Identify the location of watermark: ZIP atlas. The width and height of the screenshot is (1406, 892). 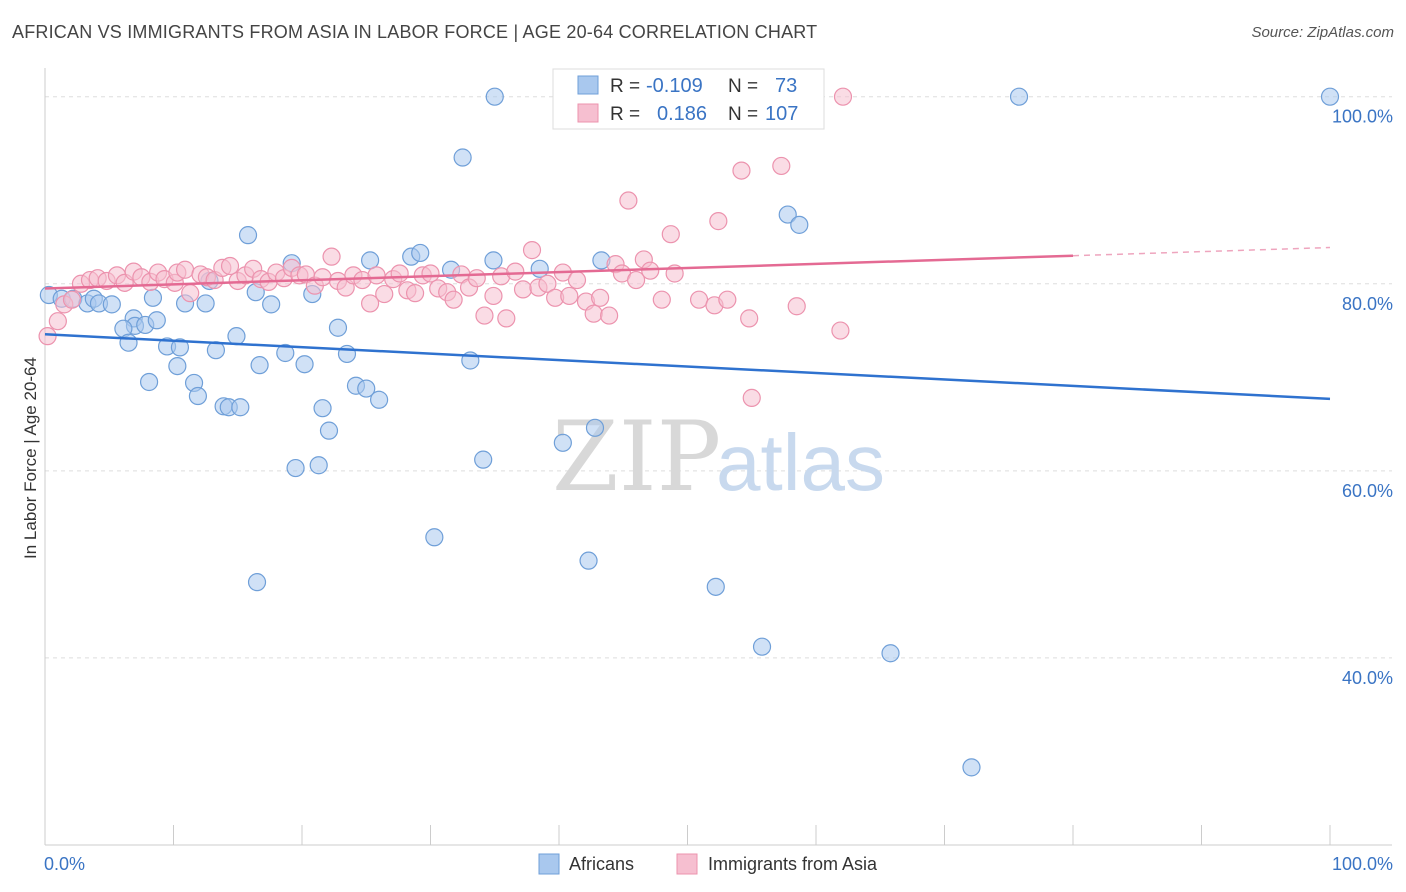
(718, 457).